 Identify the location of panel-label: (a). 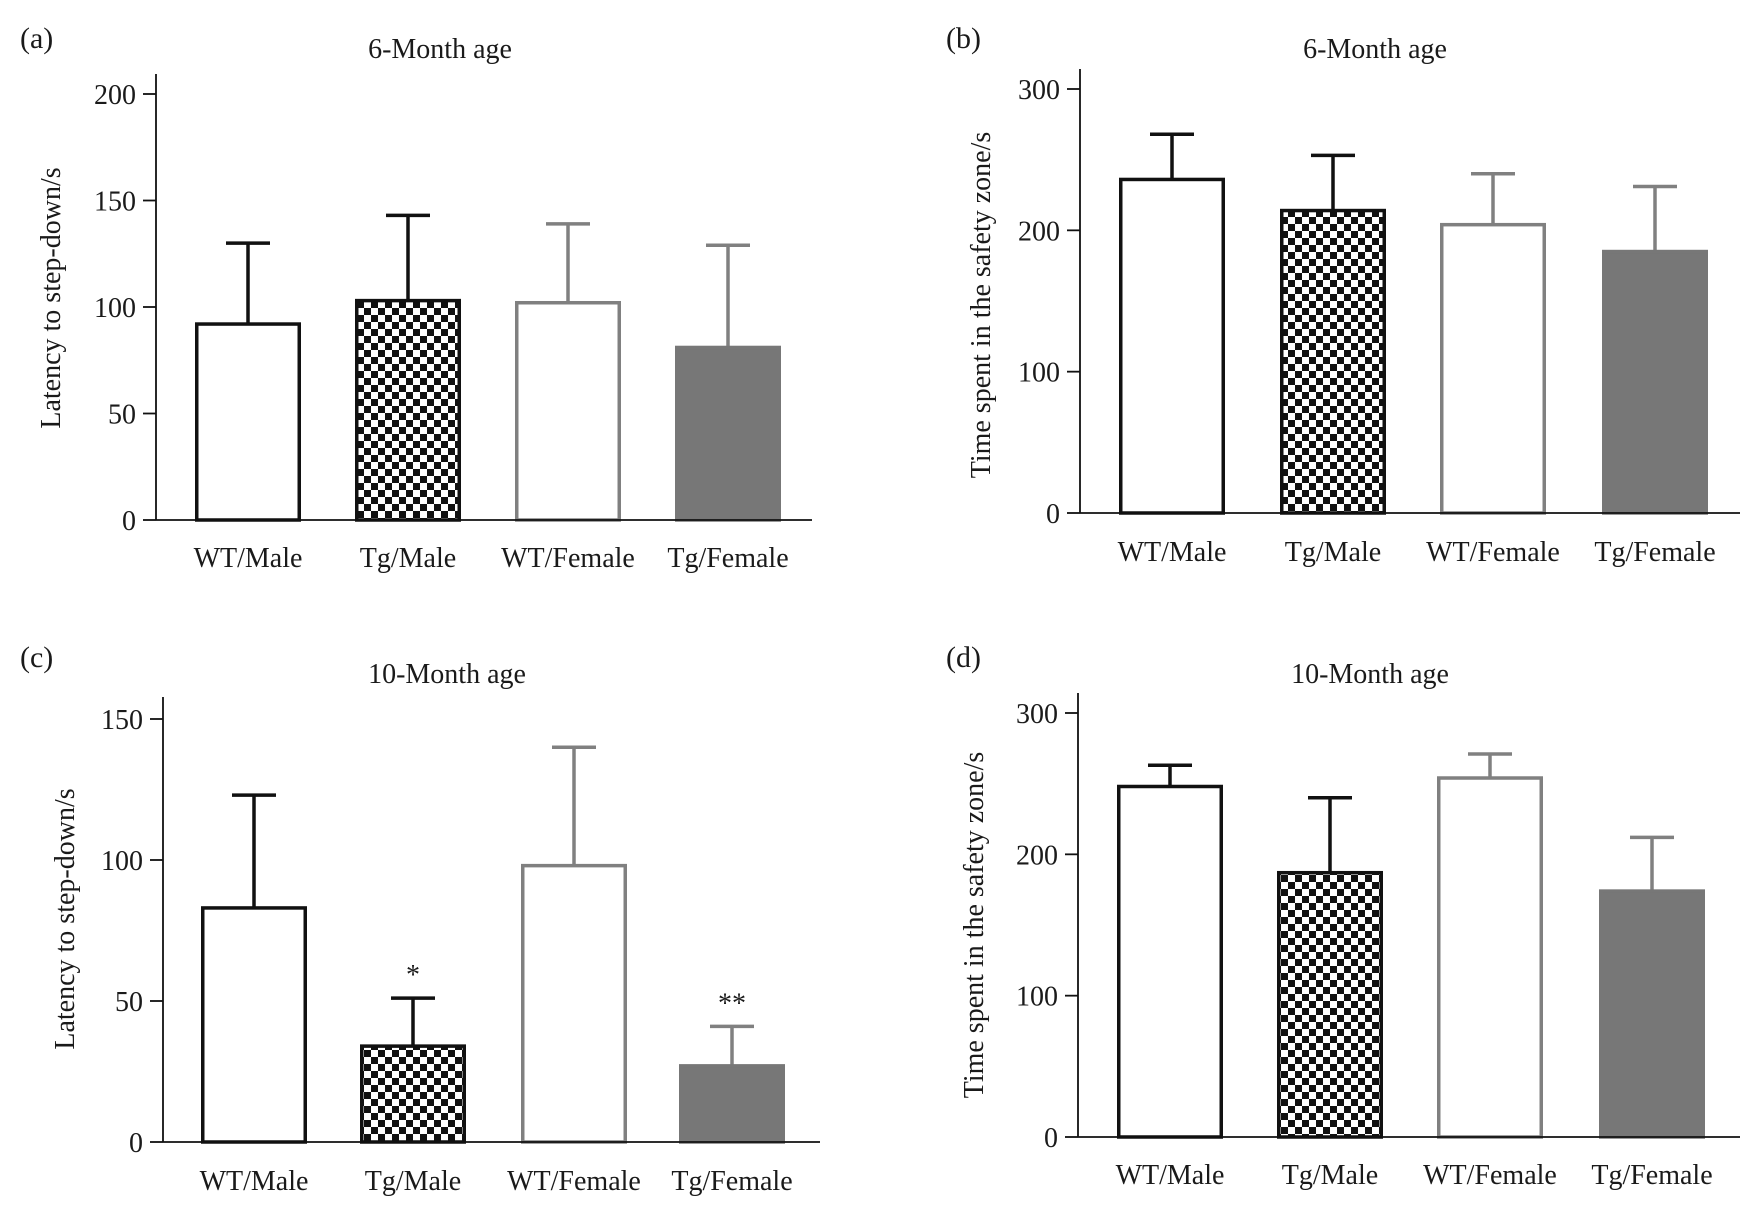
(36, 38).